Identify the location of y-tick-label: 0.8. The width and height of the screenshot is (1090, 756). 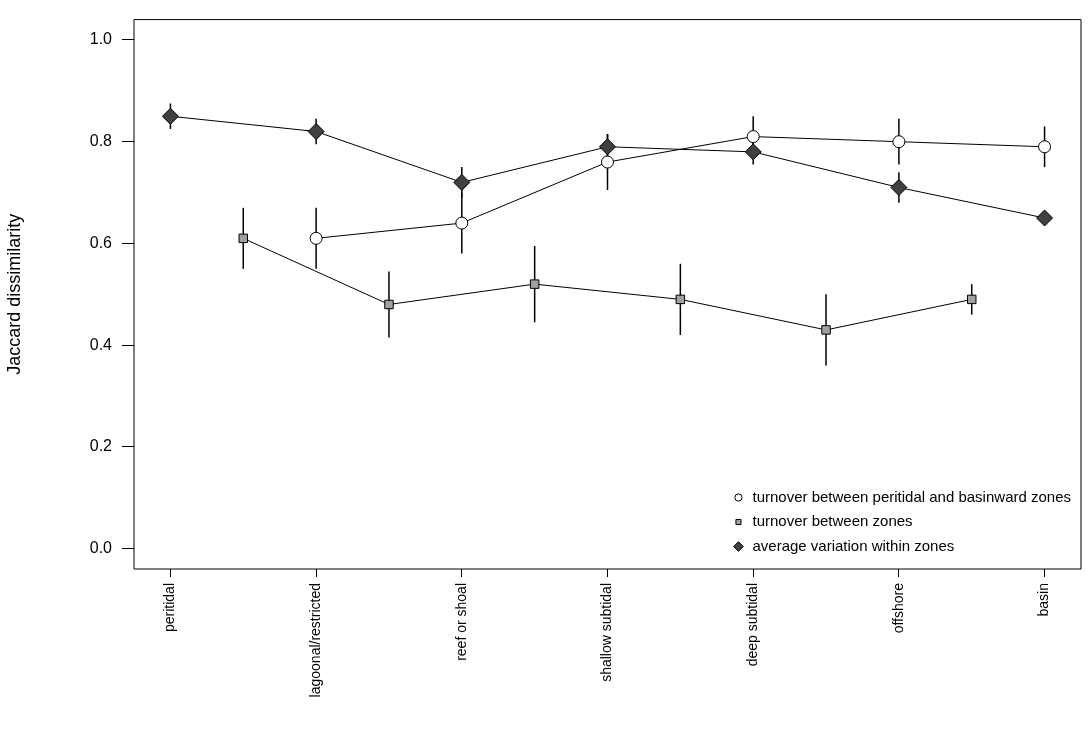
(101, 141).